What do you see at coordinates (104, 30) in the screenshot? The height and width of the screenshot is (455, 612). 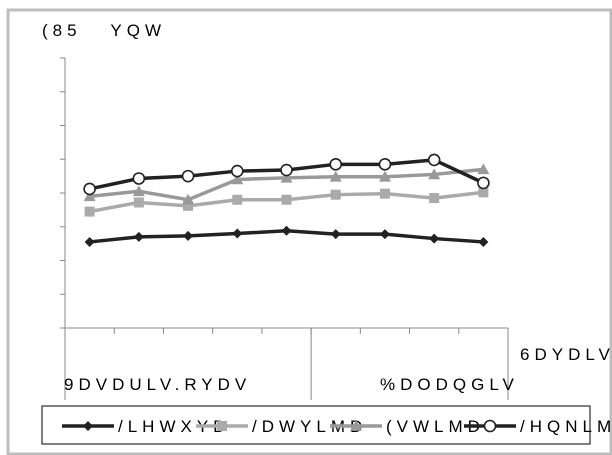 I see `unit-label: (85 YQW` at bounding box center [104, 30].